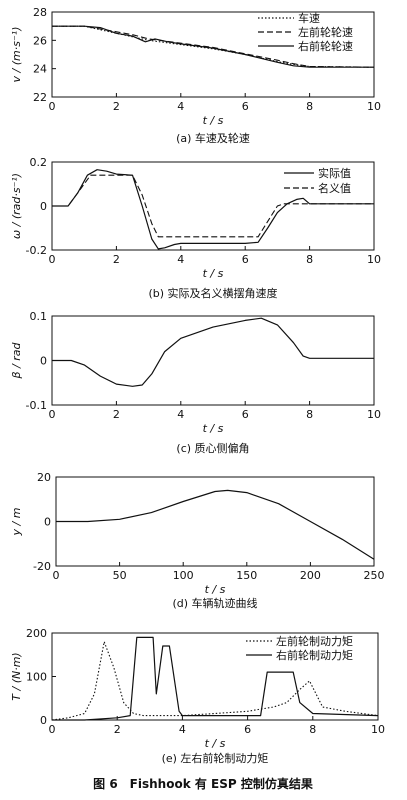 The width and height of the screenshot is (407, 800). I want to click on y-tick-label: -0.1, so click(36, 405).